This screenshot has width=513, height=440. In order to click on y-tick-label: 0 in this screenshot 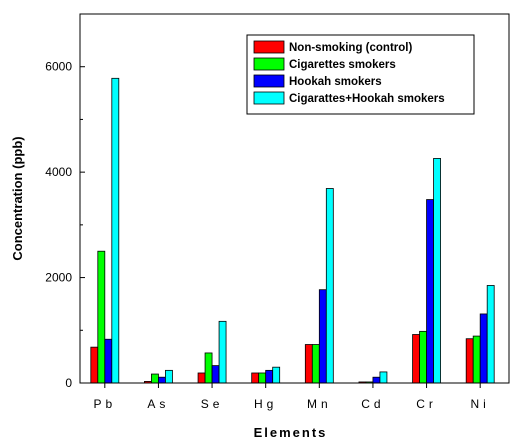, I will do `click(68, 383)`.